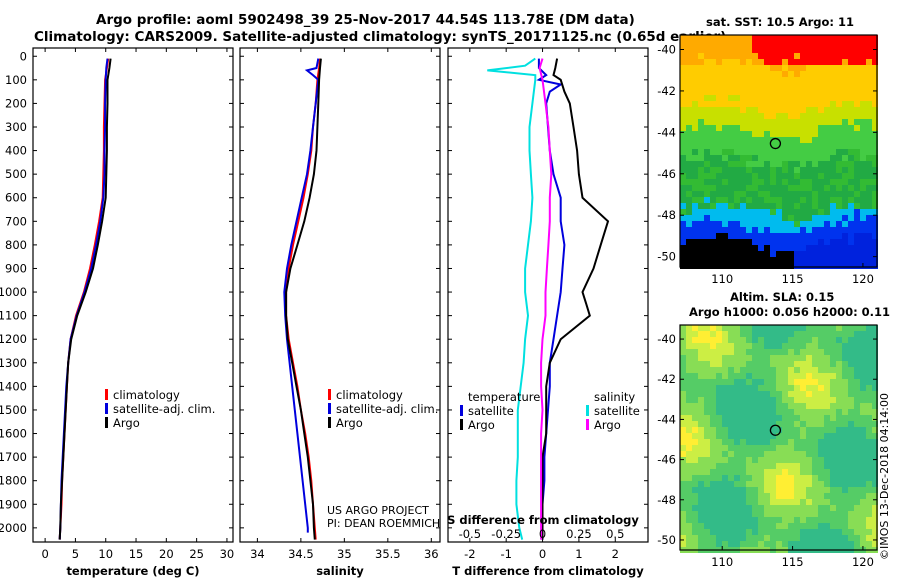 The width and height of the screenshot is (900, 580). I want to click on sla-map-title-line2: Argo h1000: 0.056 h2000: 0.11, so click(790, 312).